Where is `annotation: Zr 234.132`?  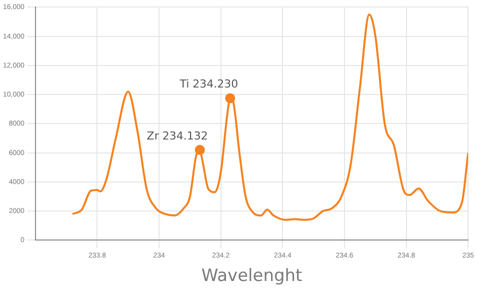 annotation: Zr 234.132 is located at coordinates (177, 135).